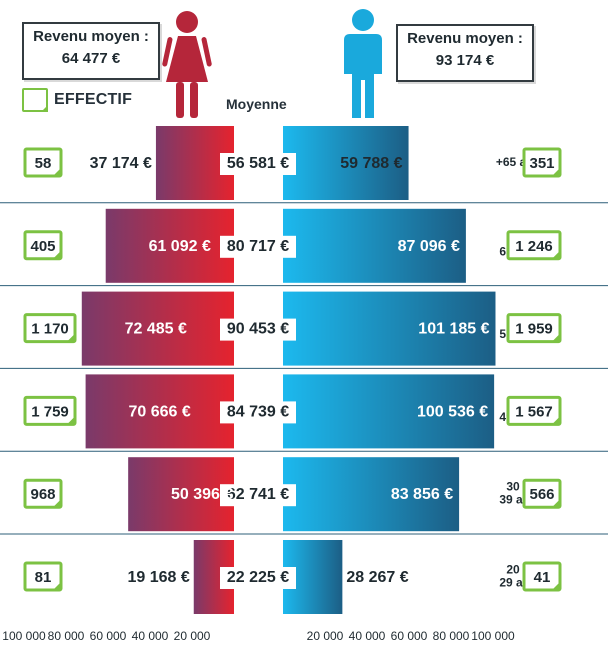  Describe the element at coordinates (158, 577) in the screenshot. I see `row-6-women-value-label: 19 168 €` at that location.